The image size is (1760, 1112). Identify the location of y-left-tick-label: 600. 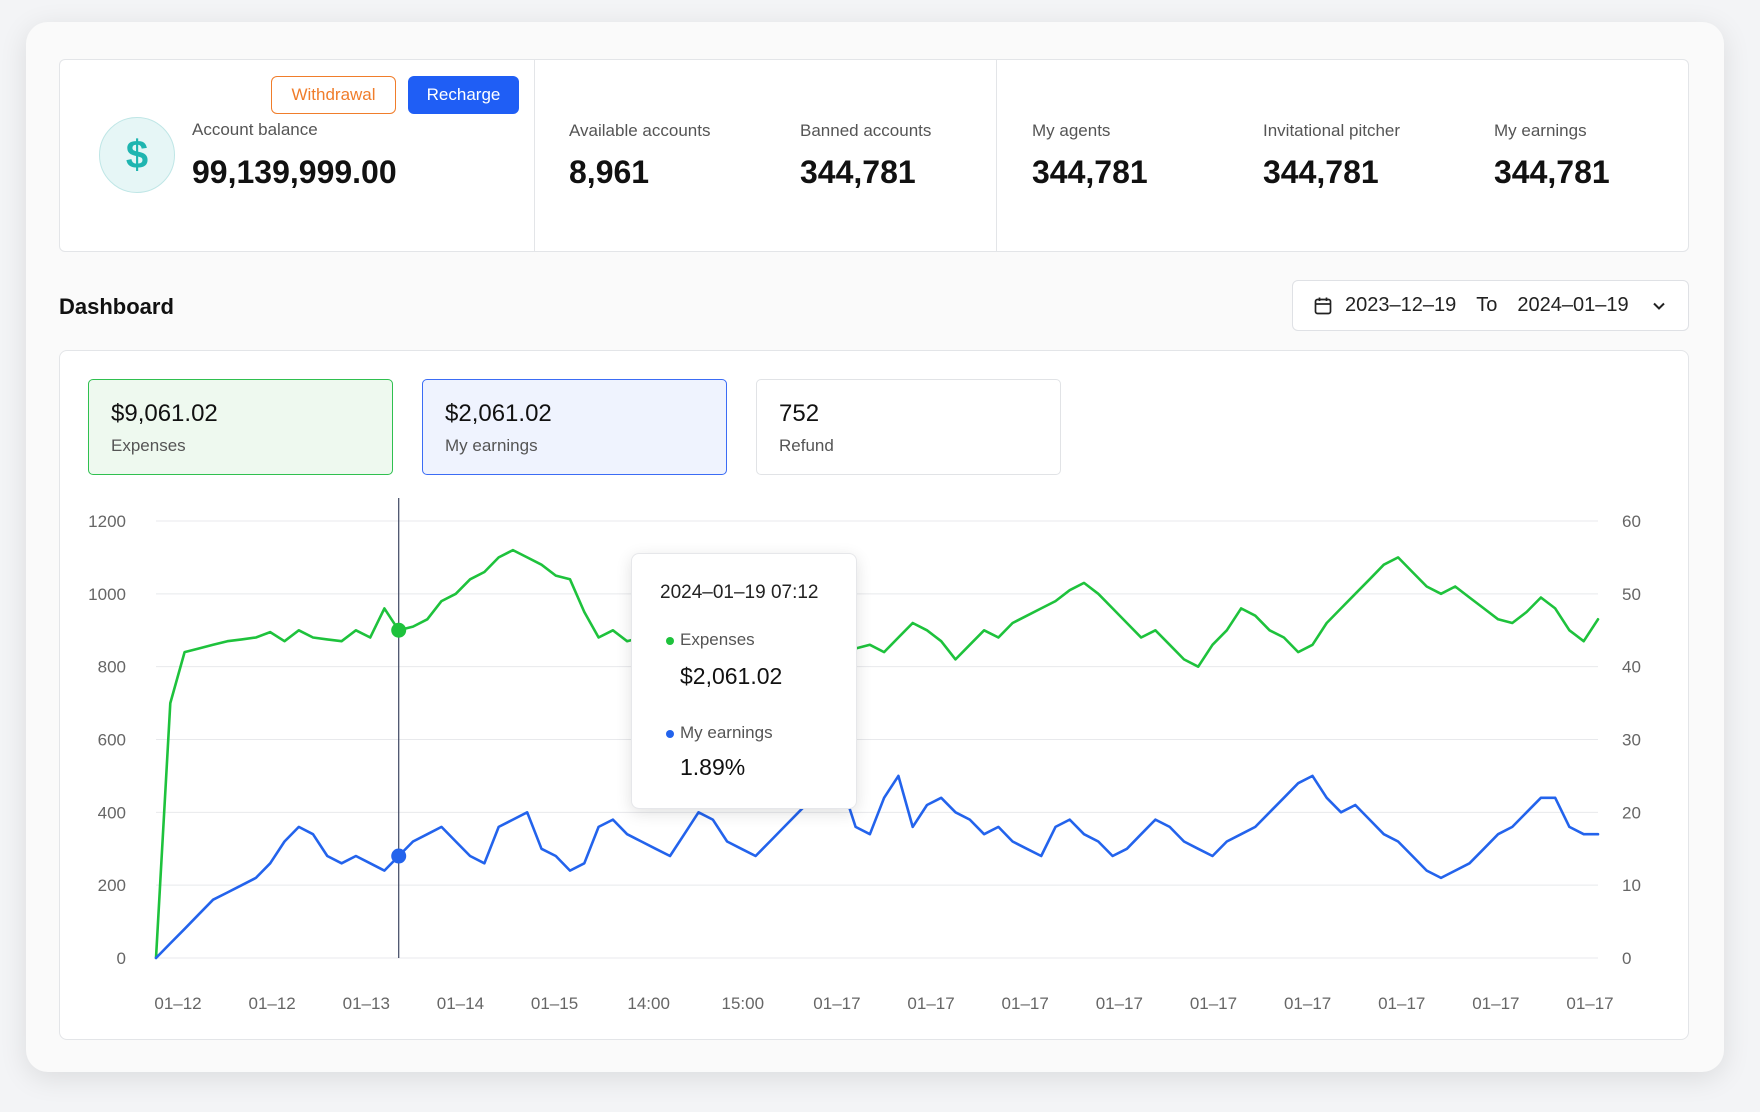
(112, 740).